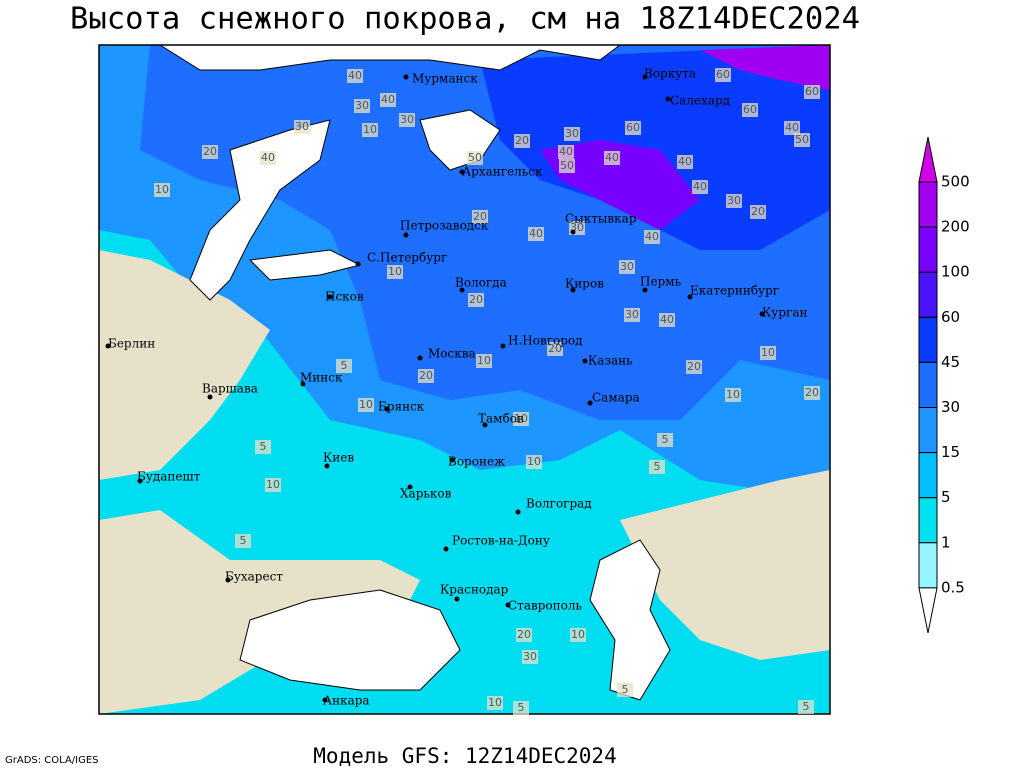 This screenshot has width=1024, height=768. I want to click on city-label: Харьков, so click(426, 494).